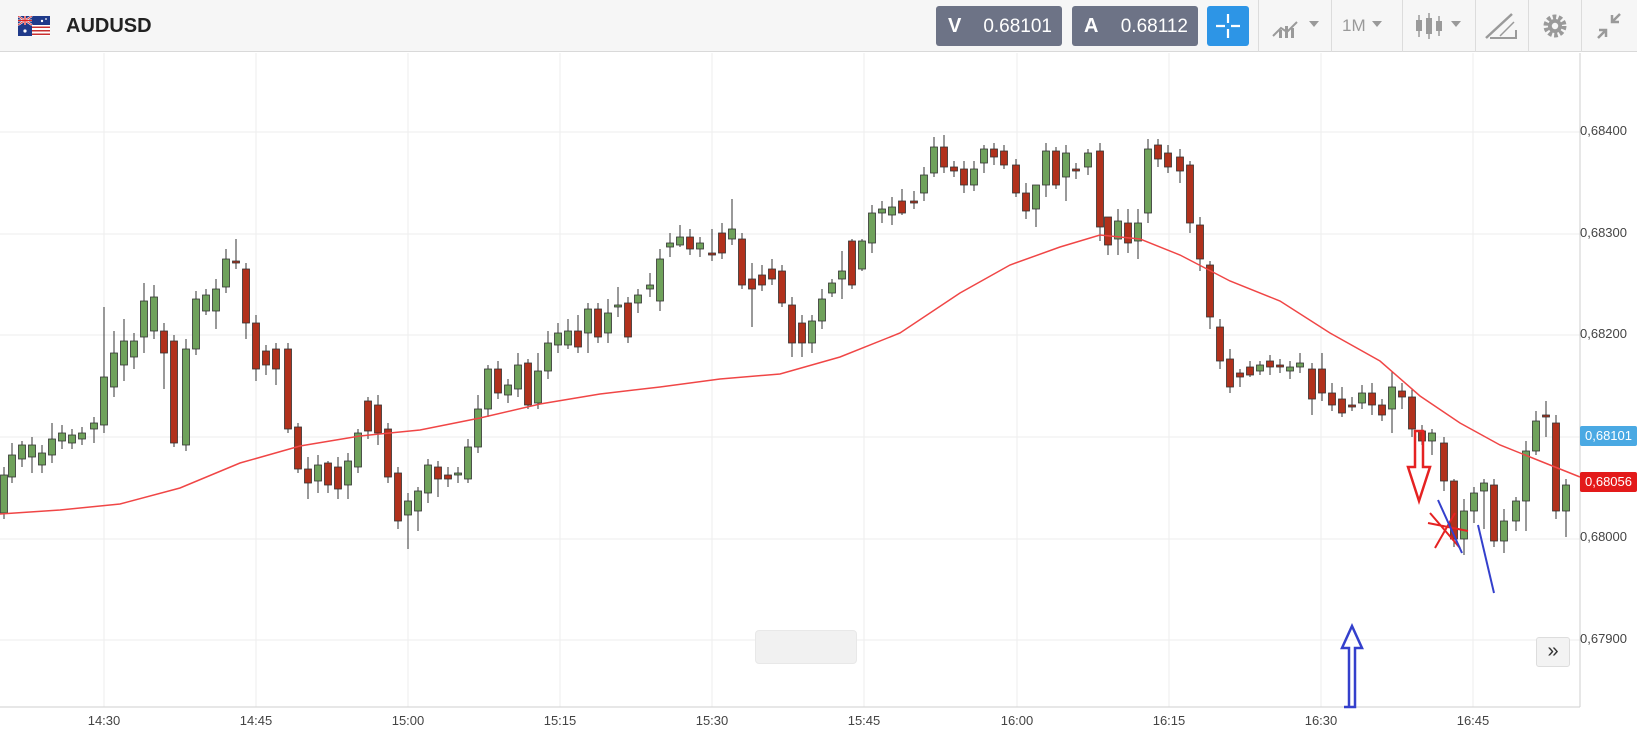 This screenshot has height=741, width=1637. What do you see at coordinates (1603, 232) in the screenshot?
I see `price-axis-label: 0,68300` at bounding box center [1603, 232].